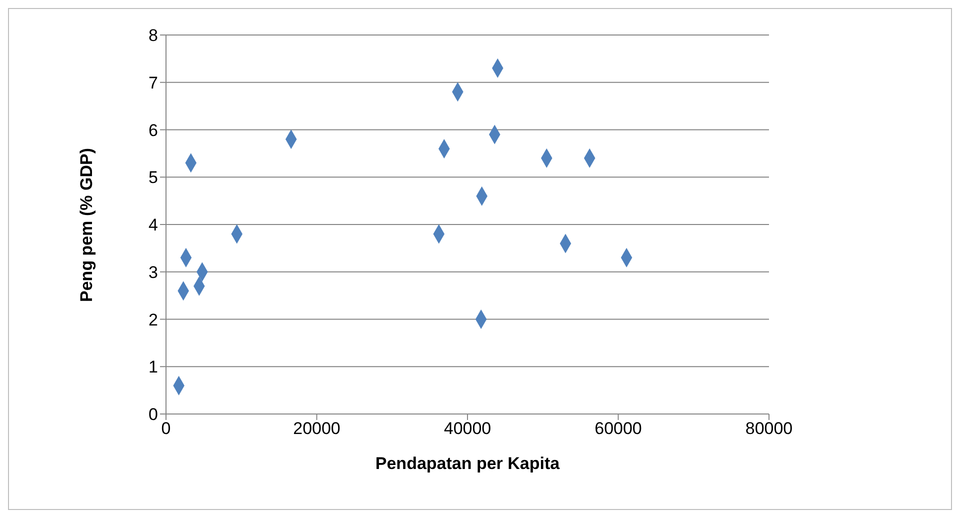  What do you see at coordinates (153, 320) in the screenshot?
I see `y-tick-label: 2` at bounding box center [153, 320].